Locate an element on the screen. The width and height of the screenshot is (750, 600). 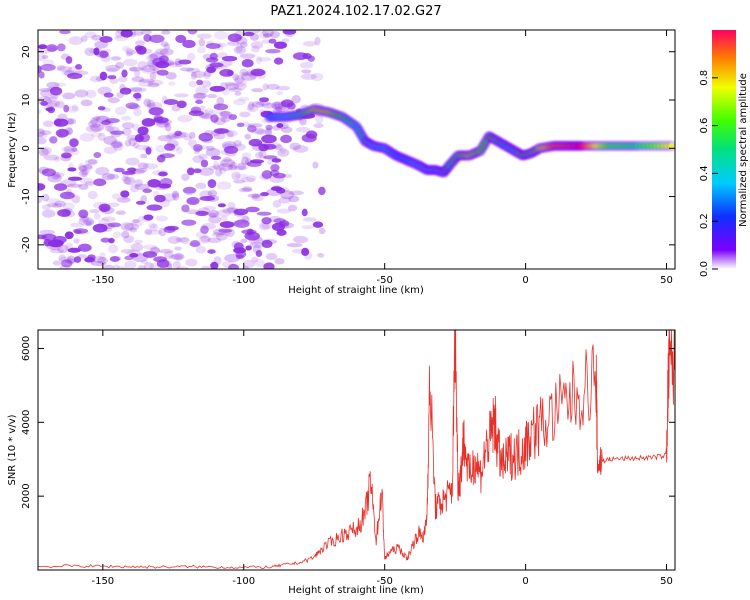
chart-title: PAZ1.2024.102.17.02.G27 is located at coordinates (355, 11).